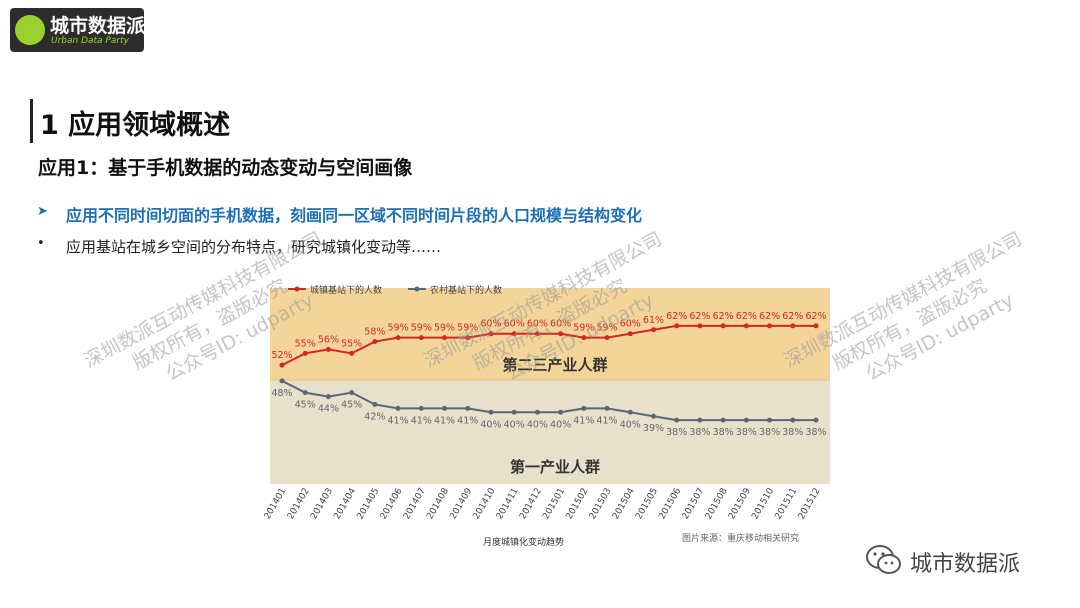  What do you see at coordinates (328, 339) in the screenshot?
I see `data-label: 56%` at bounding box center [328, 339].